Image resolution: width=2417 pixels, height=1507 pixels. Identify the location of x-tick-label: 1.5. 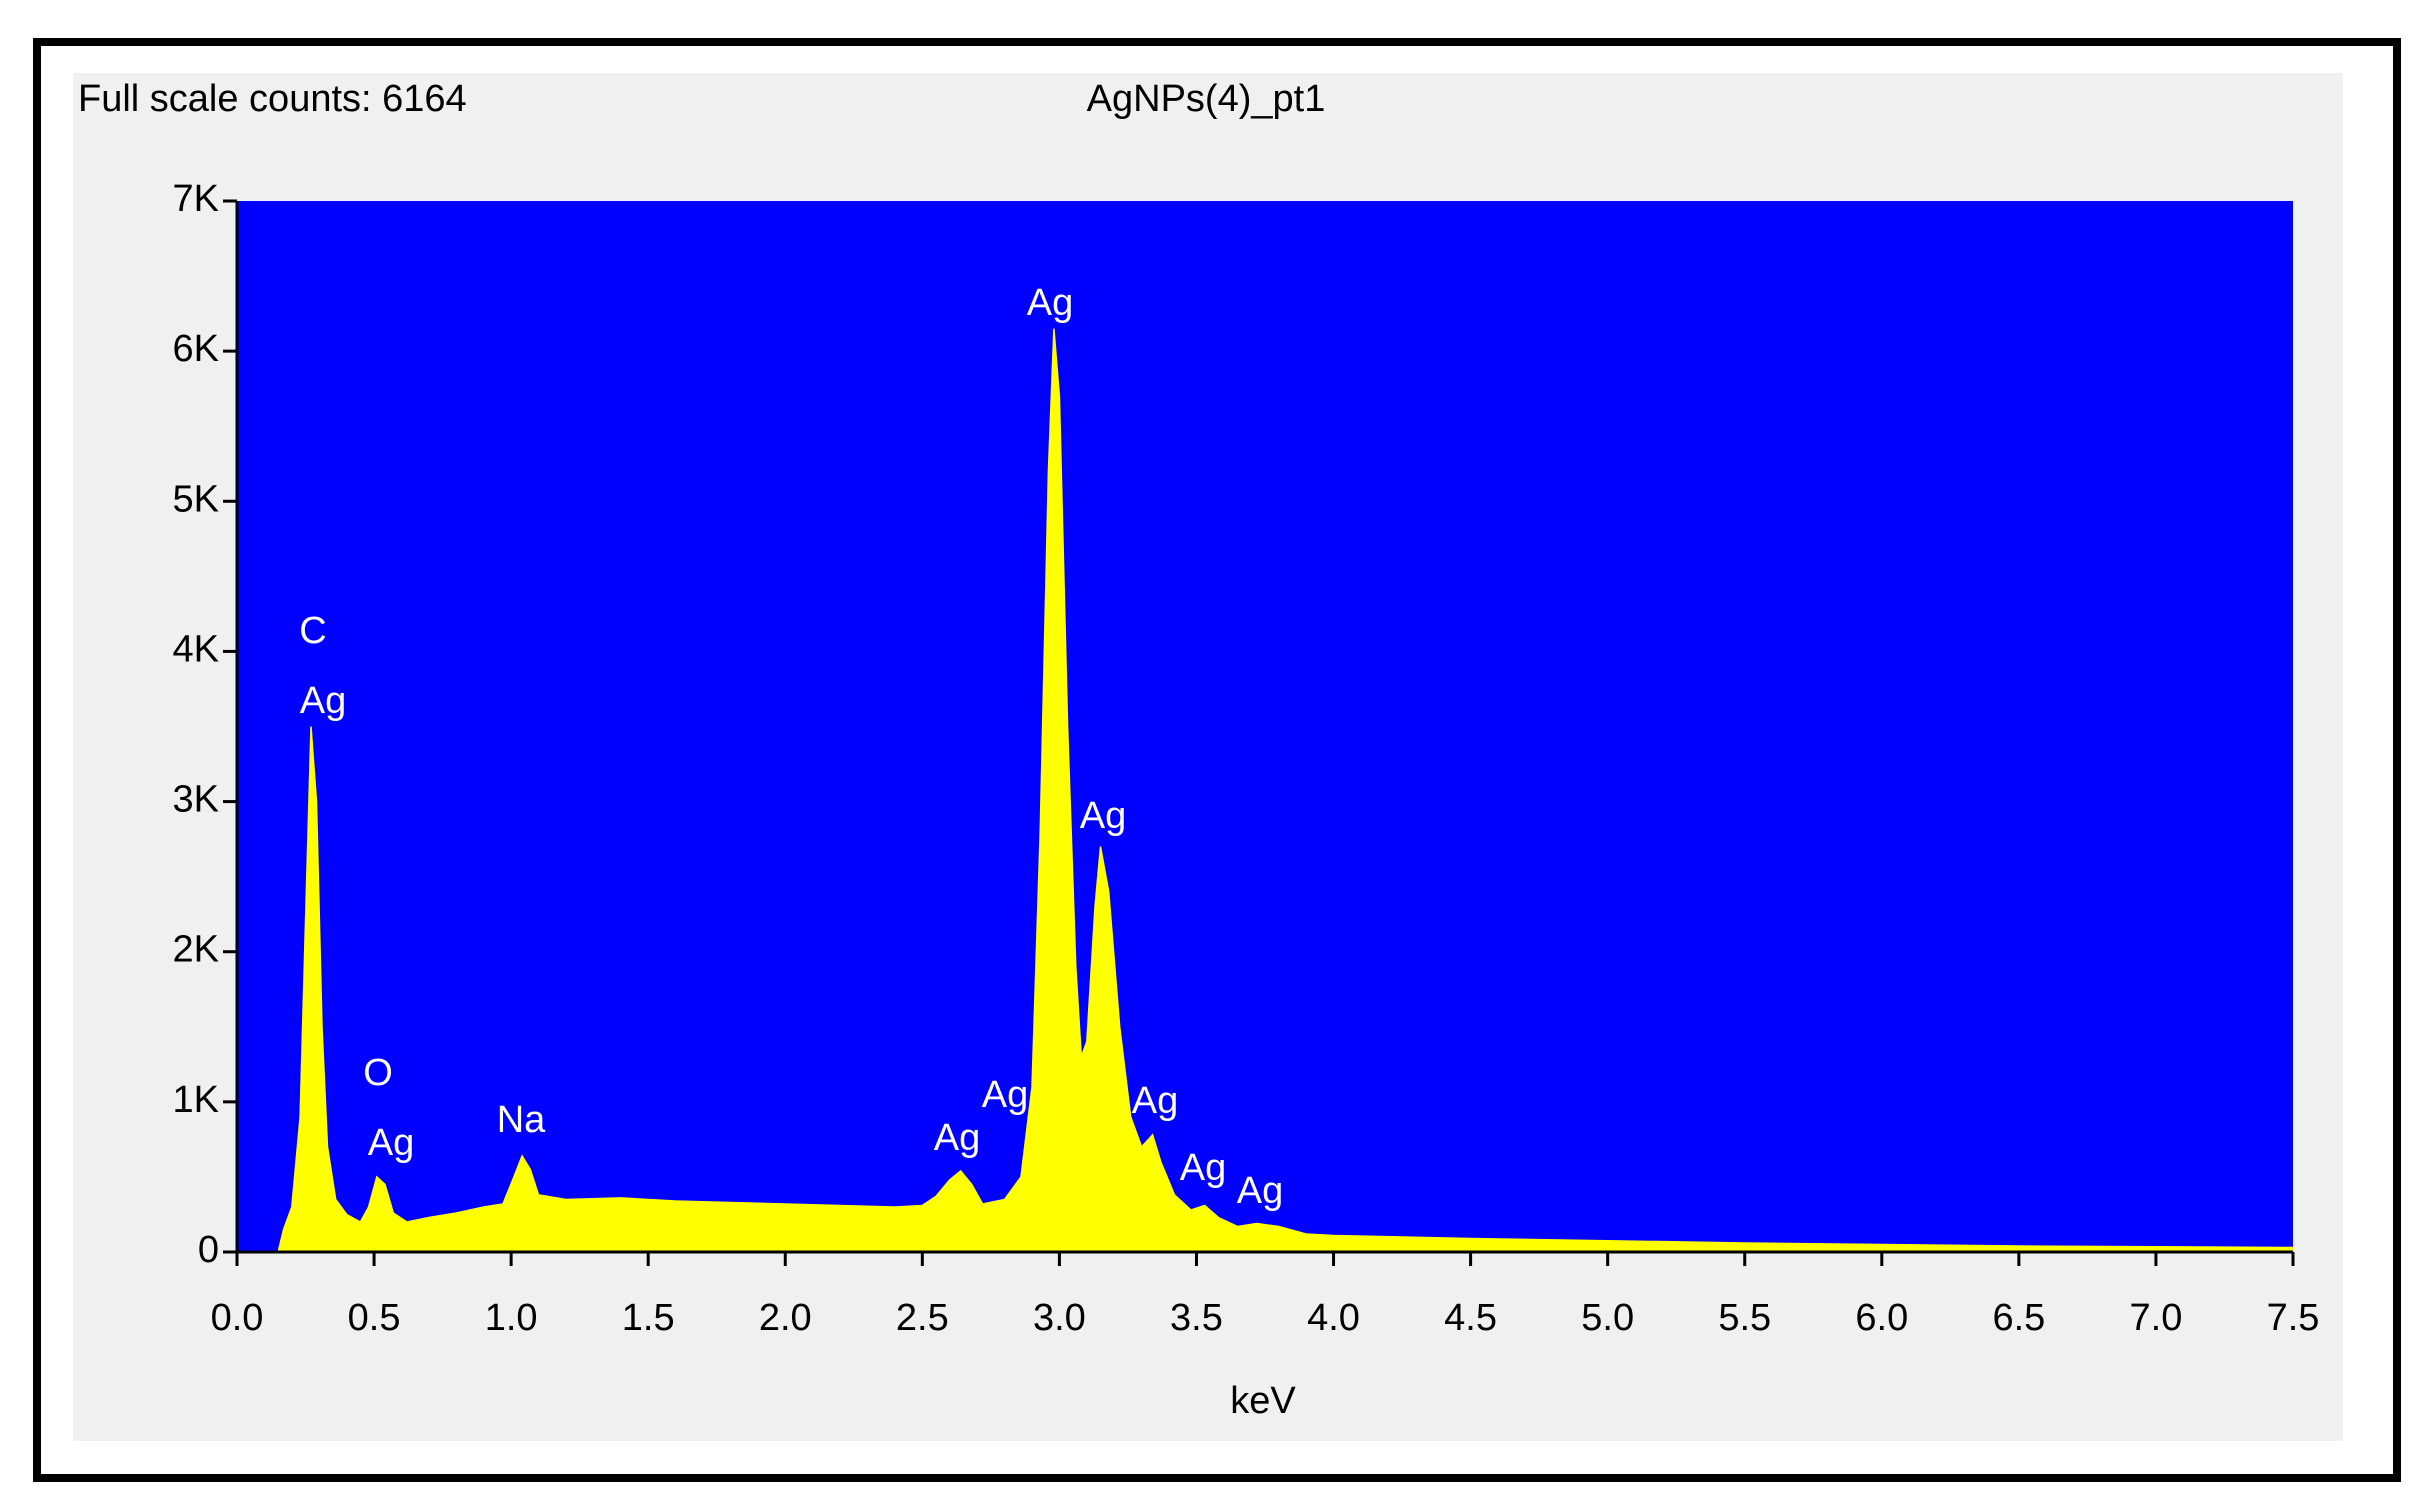
(648, 1318).